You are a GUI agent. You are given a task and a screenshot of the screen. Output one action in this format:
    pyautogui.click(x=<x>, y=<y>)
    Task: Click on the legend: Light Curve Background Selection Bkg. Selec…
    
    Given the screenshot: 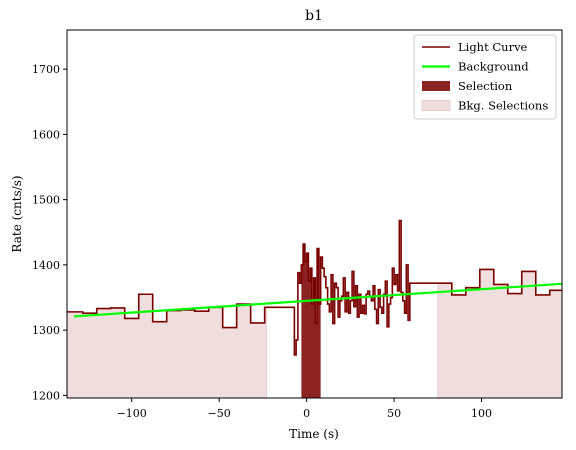 What is the action you would take?
    pyautogui.click(x=485, y=77)
    